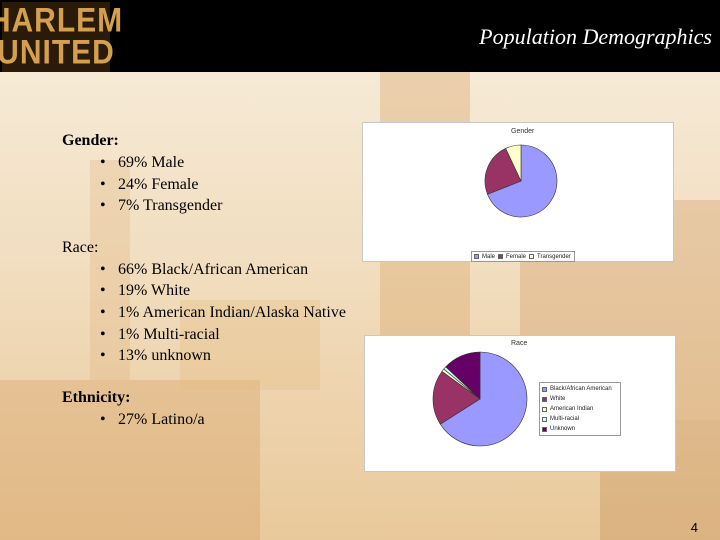 This screenshot has width=720, height=540. I want to click on list-item: • 13% unknown, so click(246, 356).